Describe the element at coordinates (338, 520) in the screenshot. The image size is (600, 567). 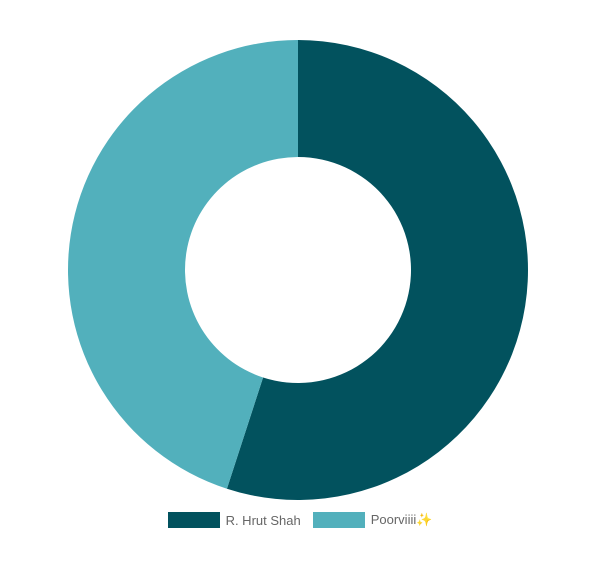
I see `legend-swatch-poorviiii` at that location.